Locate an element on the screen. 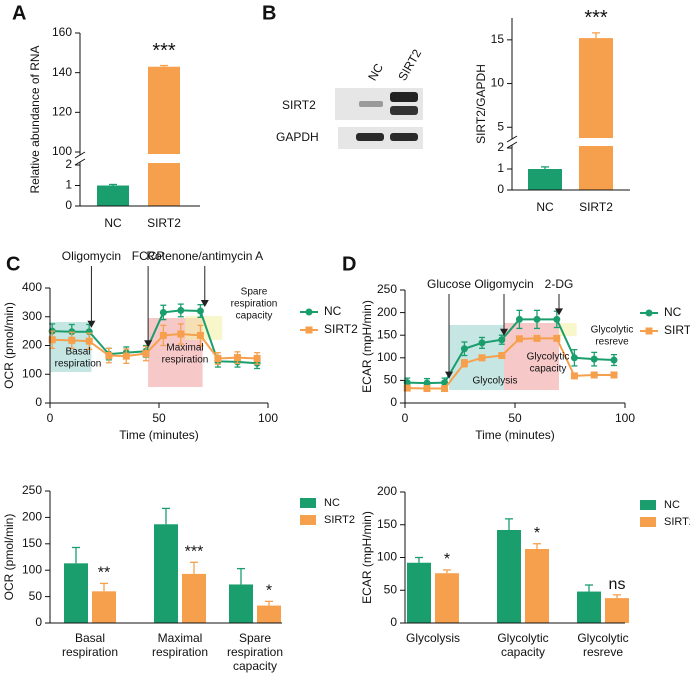 The width and height of the screenshot is (690, 675). lane-label: NC is located at coordinates (375, 72).